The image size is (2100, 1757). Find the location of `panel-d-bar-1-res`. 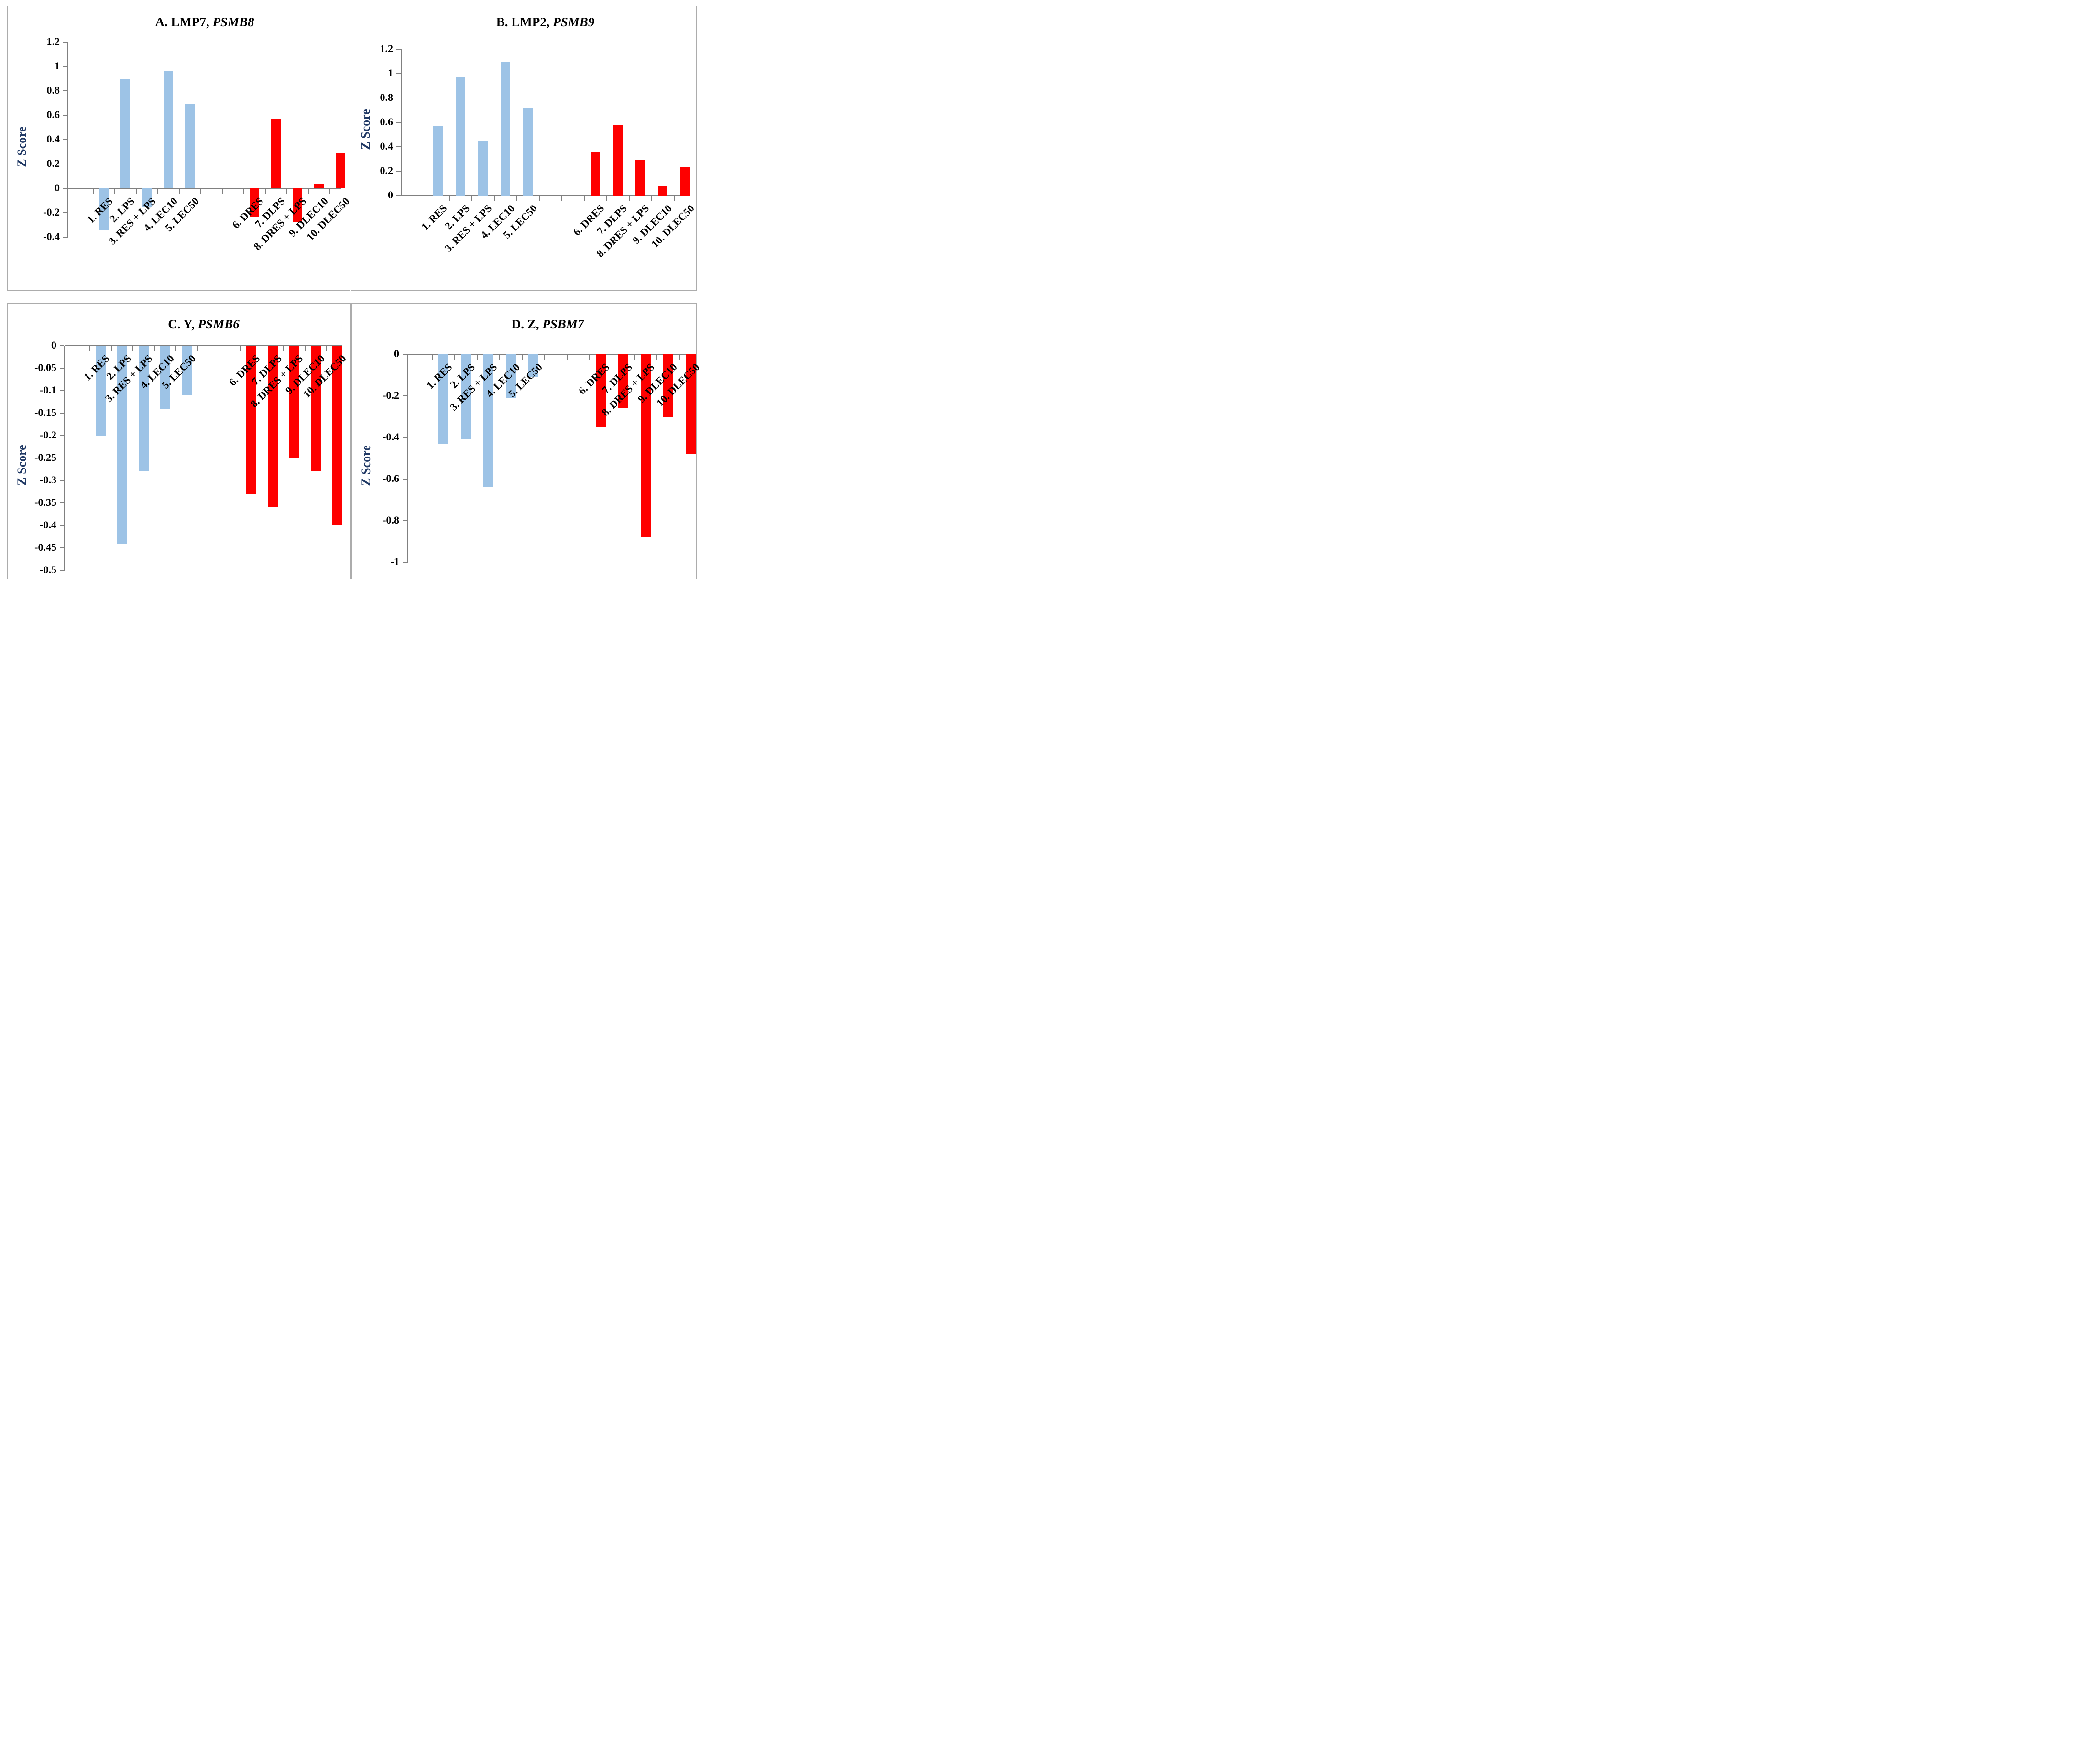

panel-d-bar-1-res is located at coordinates (443, 399).